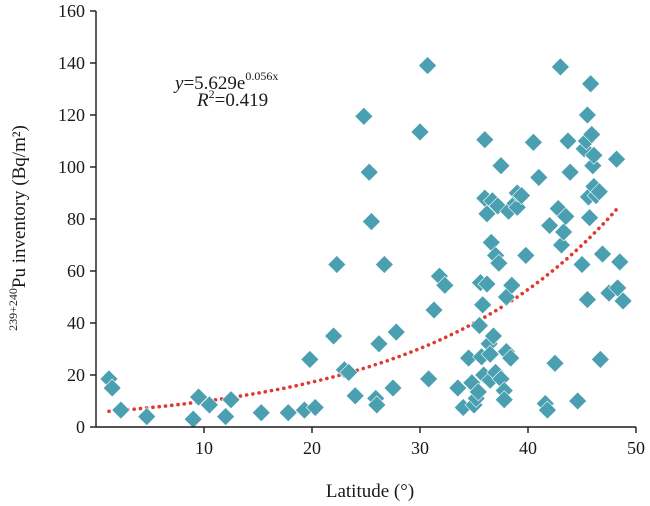  I want to click on r-squared-annotation: R2=0.419, so click(232, 99).